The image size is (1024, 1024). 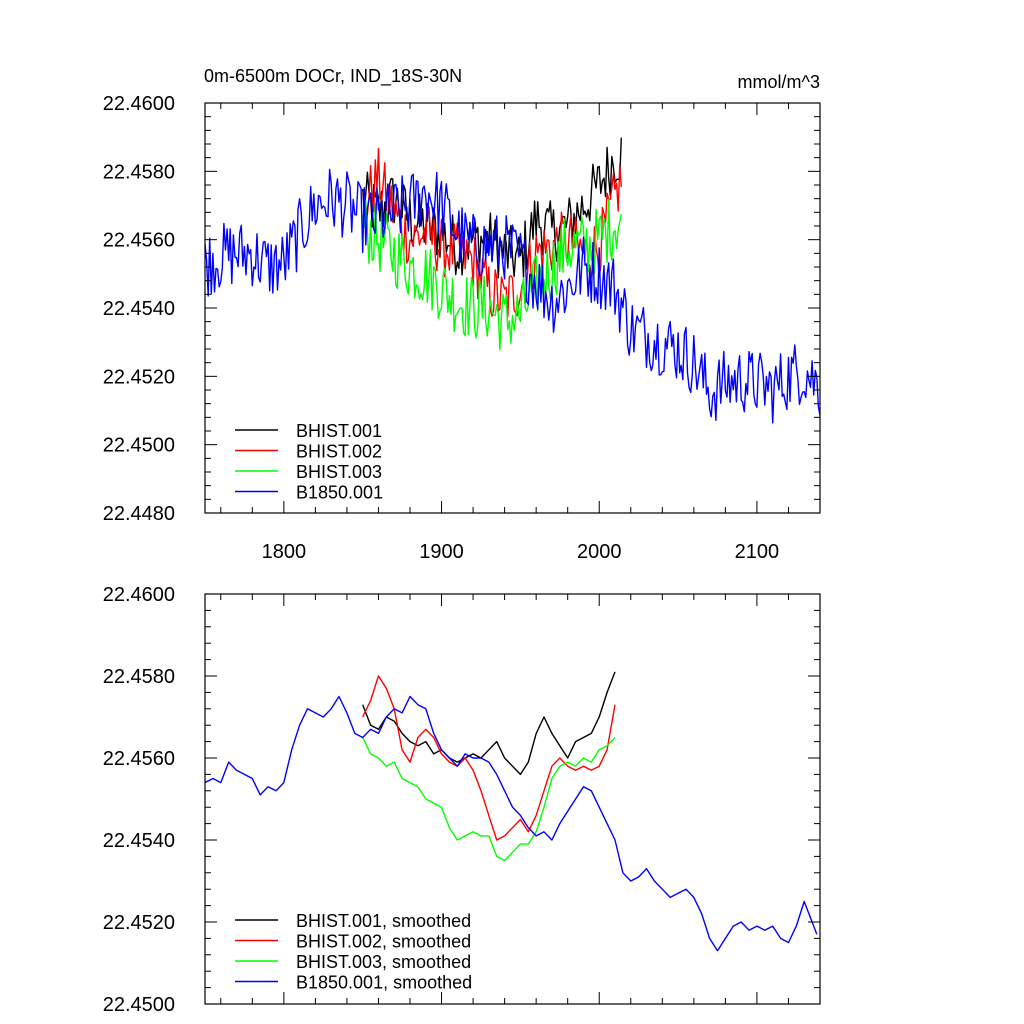 What do you see at coordinates (339, 431) in the screenshot?
I see `legend-label: BHIST.001` at bounding box center [339, 431].